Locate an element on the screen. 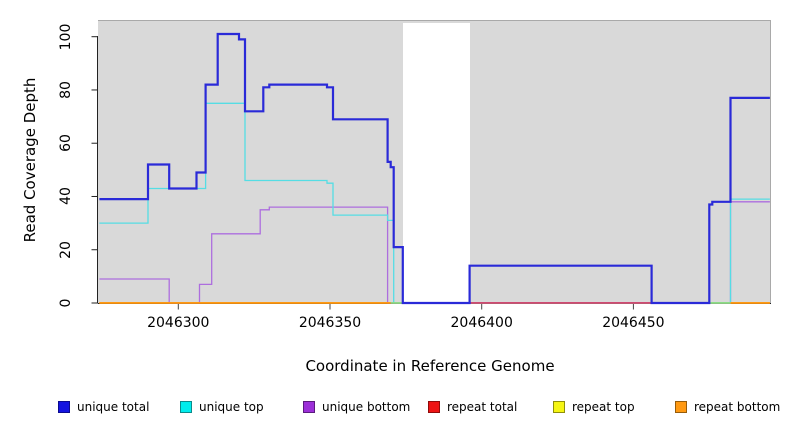 This screenshot has height=432, width=792. y-tick-label-100: 100 is located at coordinates (66, 37).